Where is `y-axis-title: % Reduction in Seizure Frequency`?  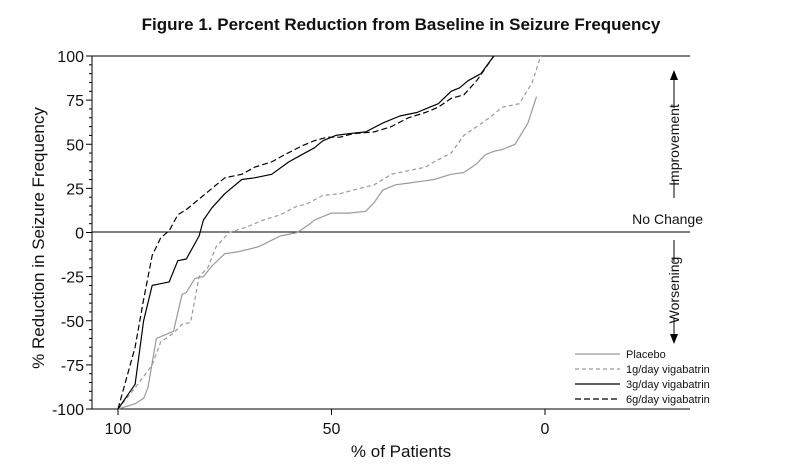
y-axis-title: % Reduction in Seizure Frequency is located at coordinates (38, 238).